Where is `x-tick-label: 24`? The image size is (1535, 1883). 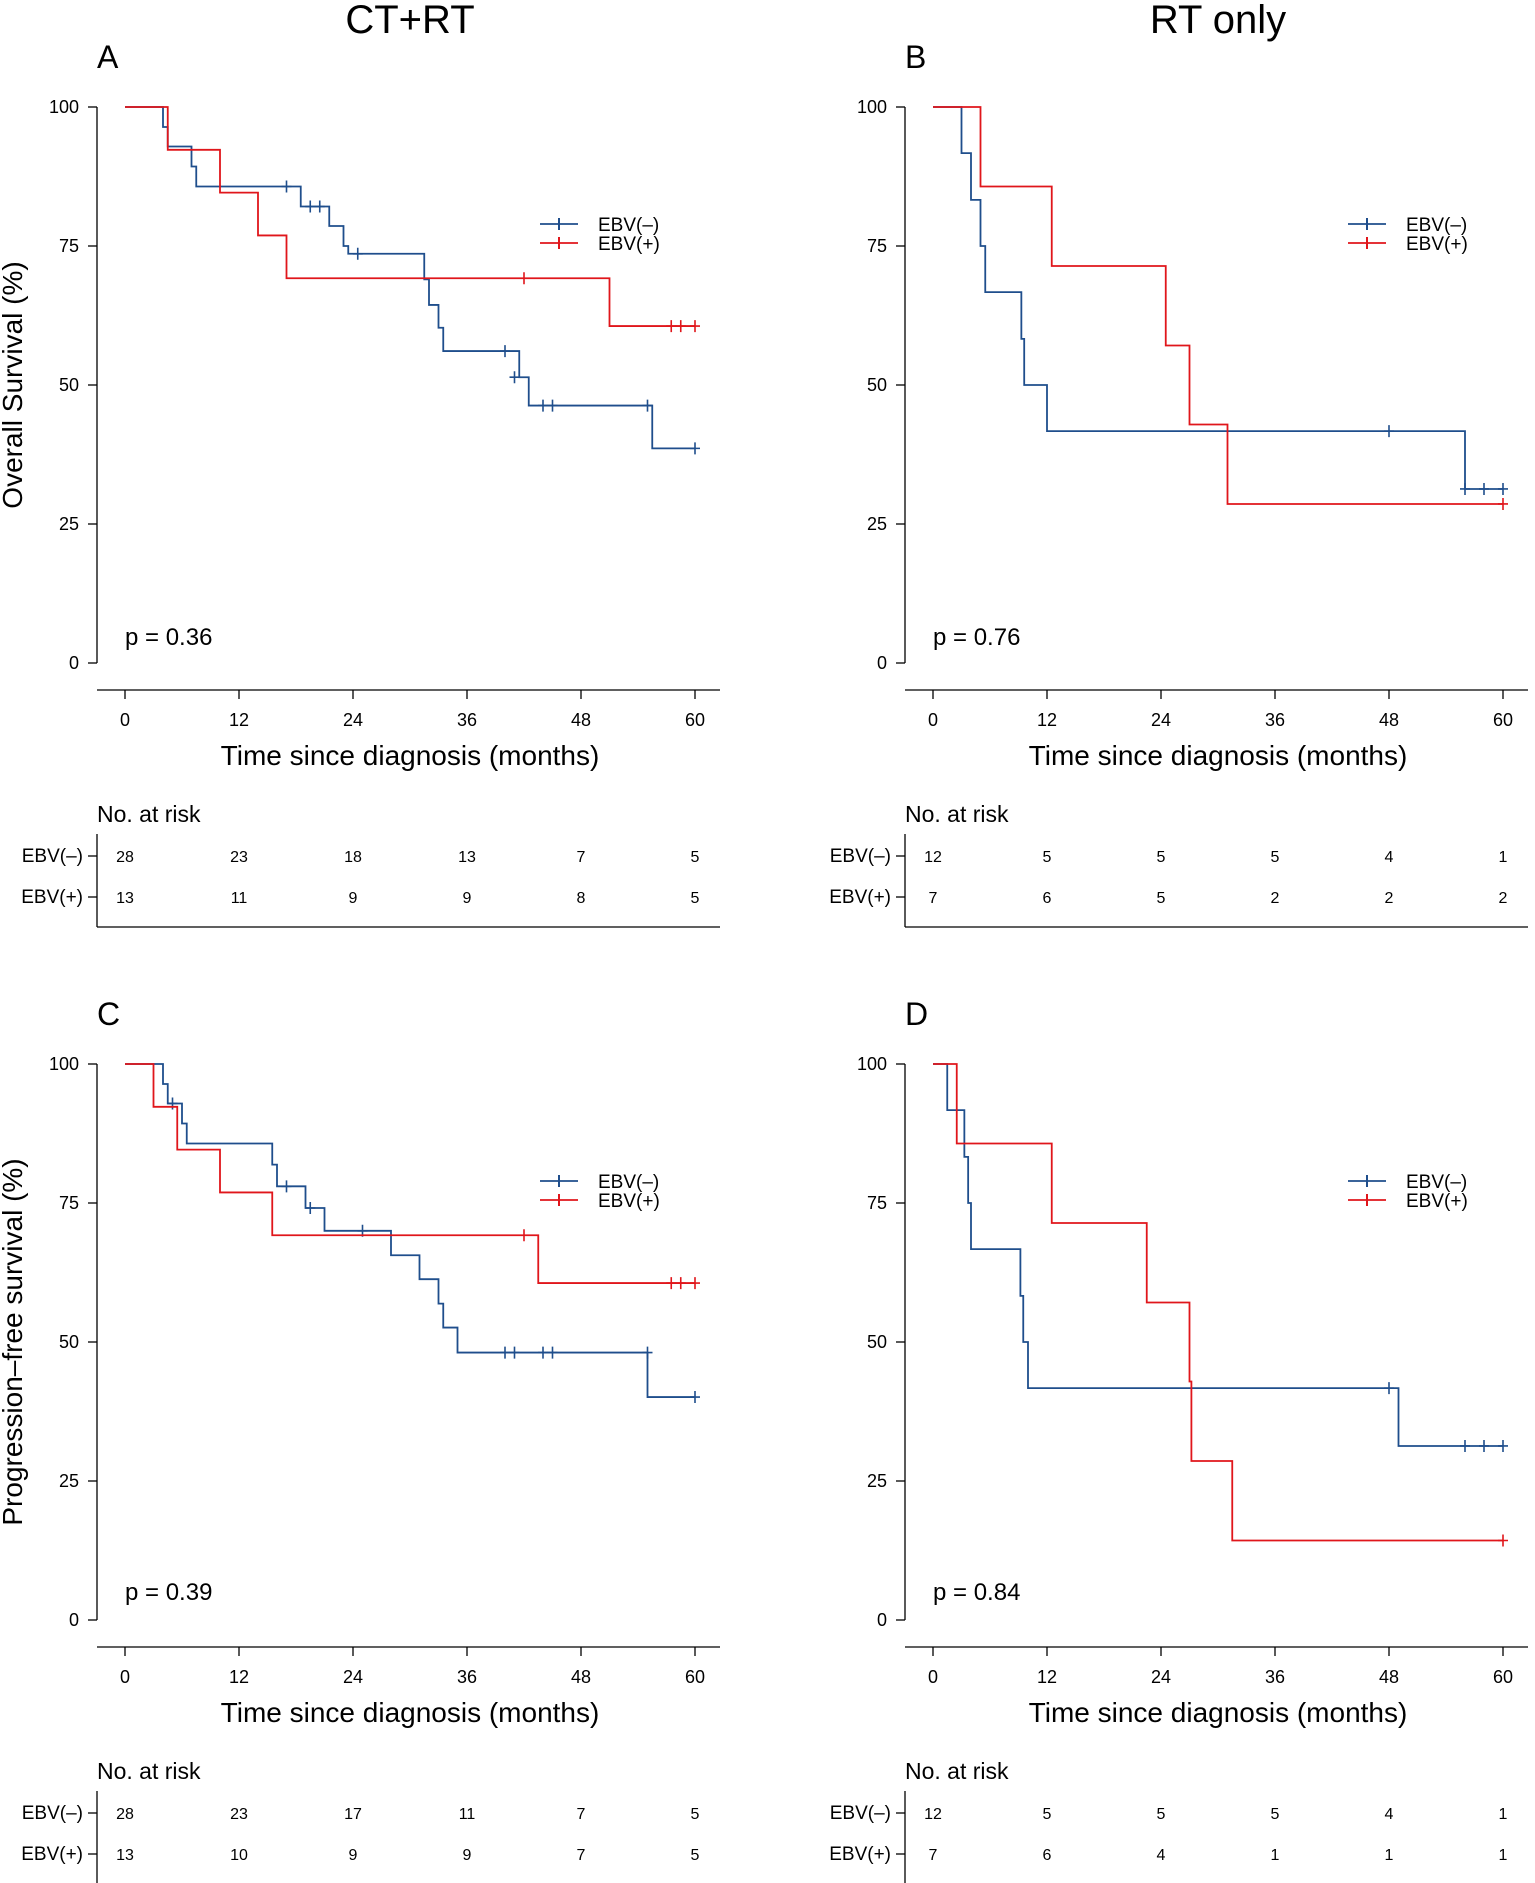 x-tick-label: 24 is located at coordinates (353, 1677).